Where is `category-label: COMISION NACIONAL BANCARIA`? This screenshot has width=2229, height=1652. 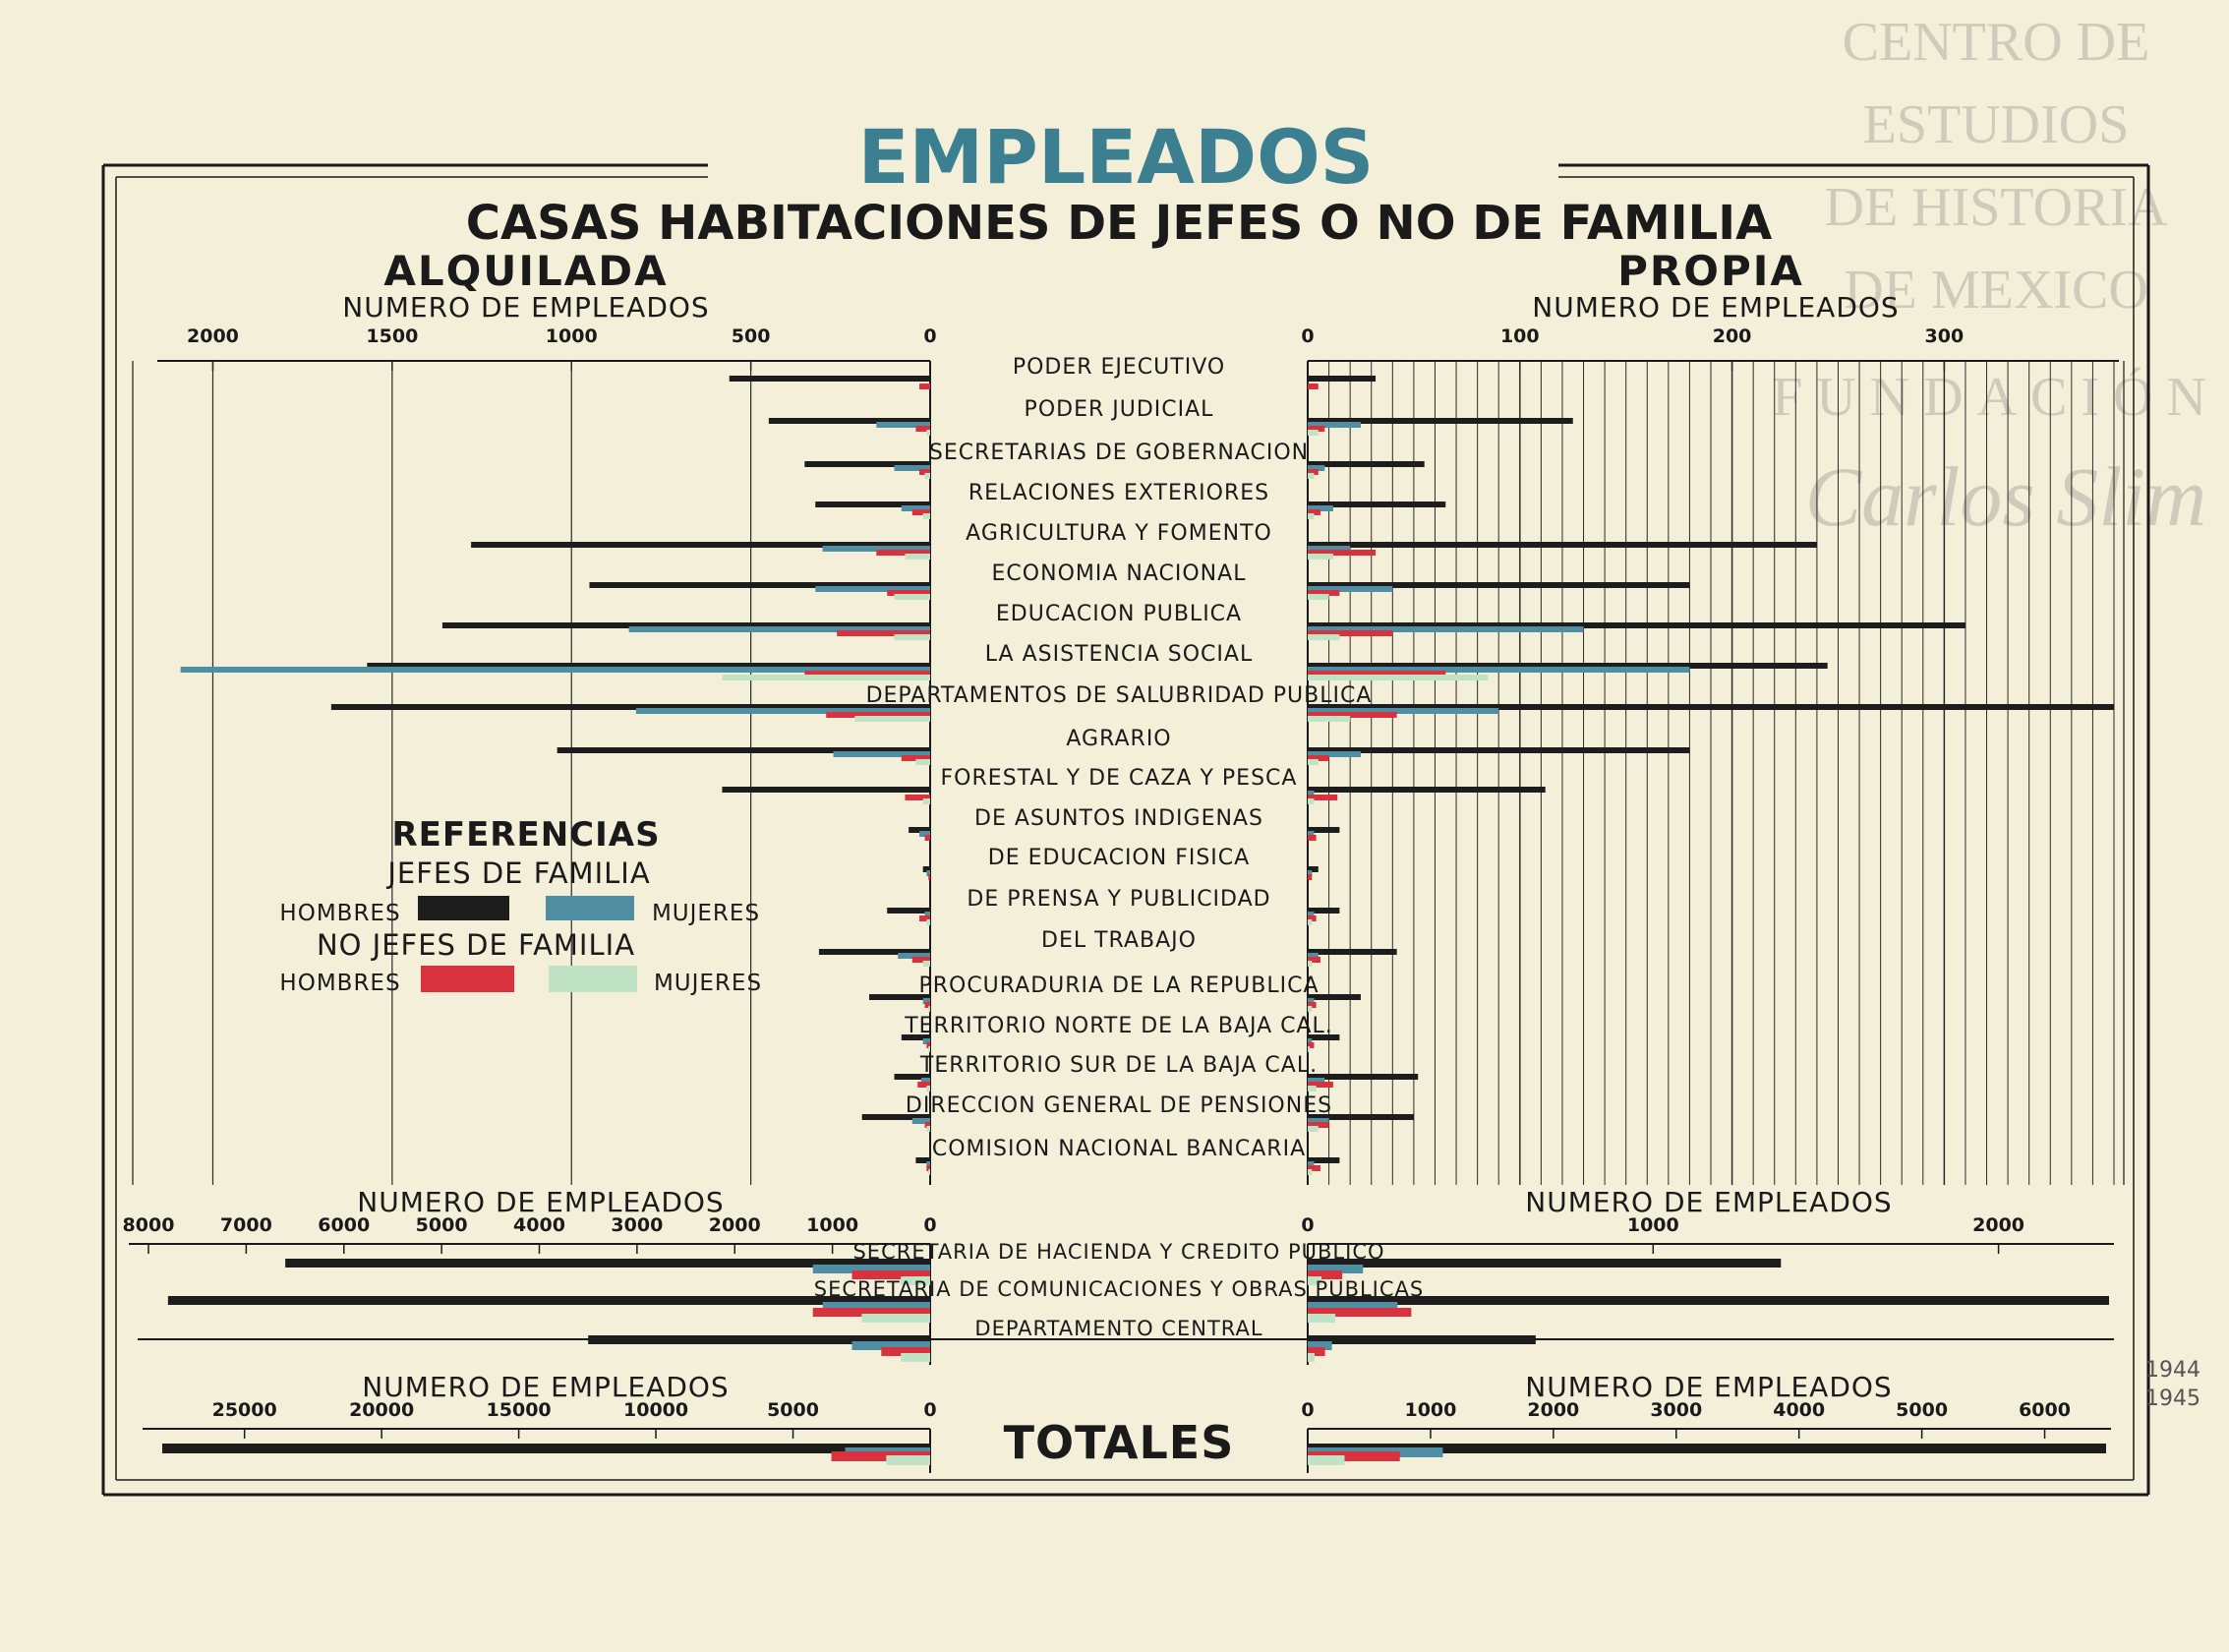
category-label: COMISION NACIONAL BANCARIA is located at coordinates (1119, 1149).